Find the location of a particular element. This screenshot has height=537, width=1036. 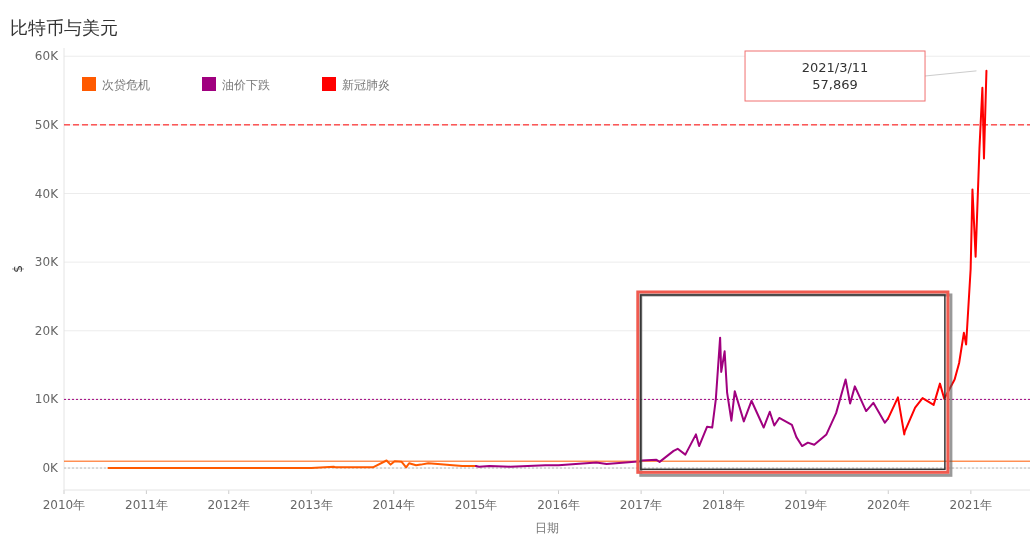

xtick: 2013年 is located at coordinates (311, 505).